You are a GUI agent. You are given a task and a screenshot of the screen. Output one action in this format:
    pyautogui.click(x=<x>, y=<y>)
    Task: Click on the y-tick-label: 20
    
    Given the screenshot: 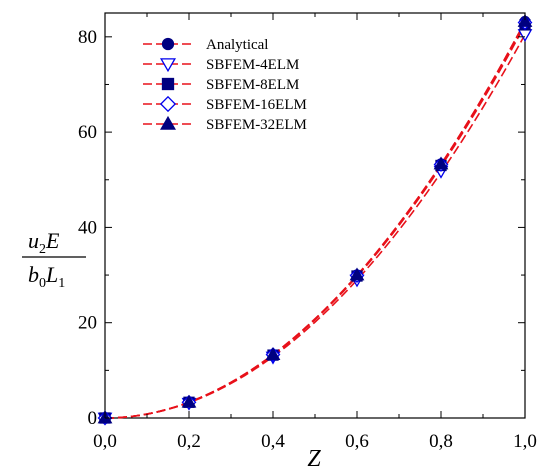 What is the action you would take?
    pyautogui.click(x=87, y=323)
    